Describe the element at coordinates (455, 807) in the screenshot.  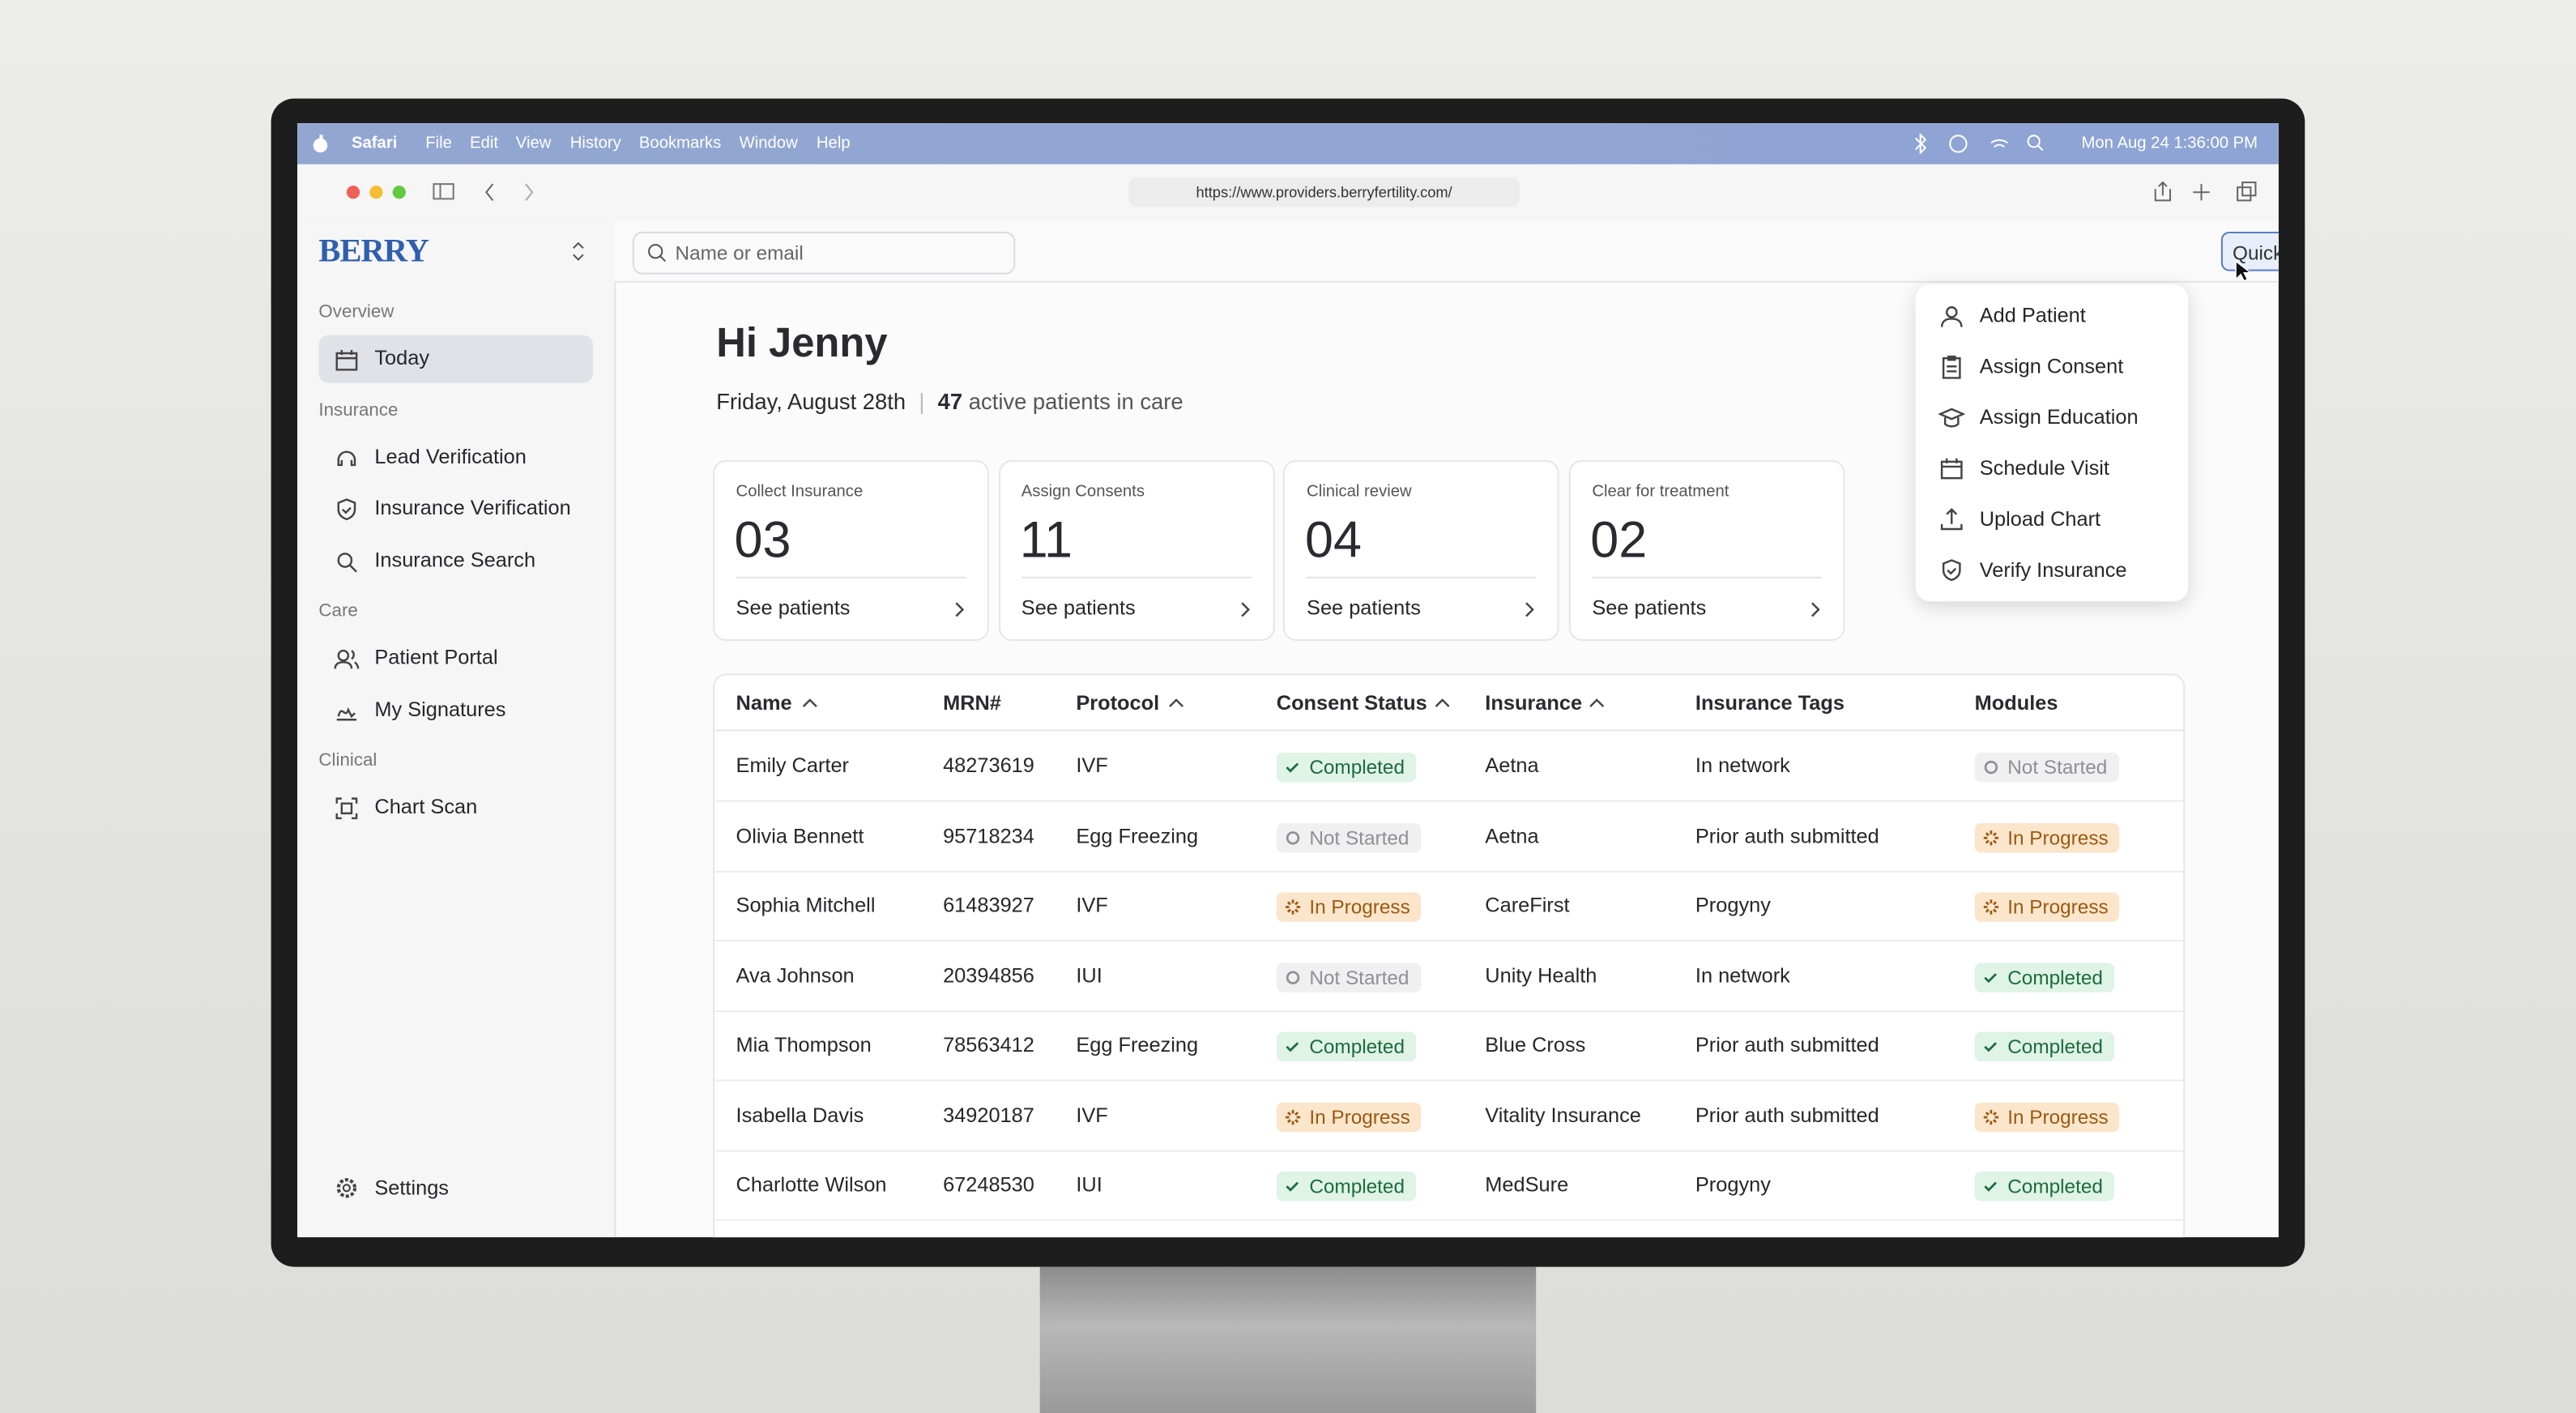
I see `nav-item: Chart Scan` at that location.